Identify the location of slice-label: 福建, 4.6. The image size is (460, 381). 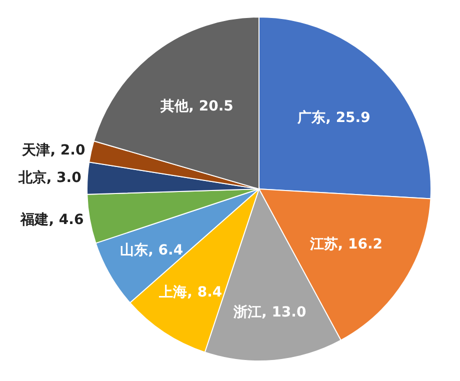
(52, 219).